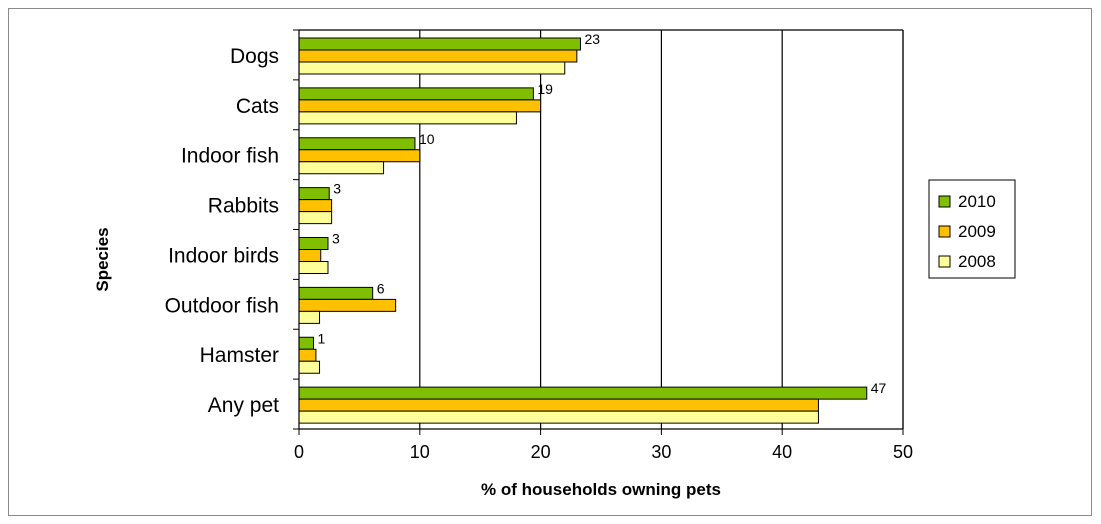 This screenshot has height=524, width=1101. What do you see at coordinates (341, 168) in the screenshot?
I see `bar-2008-indoor-fish` at bounding box center [341, 168].